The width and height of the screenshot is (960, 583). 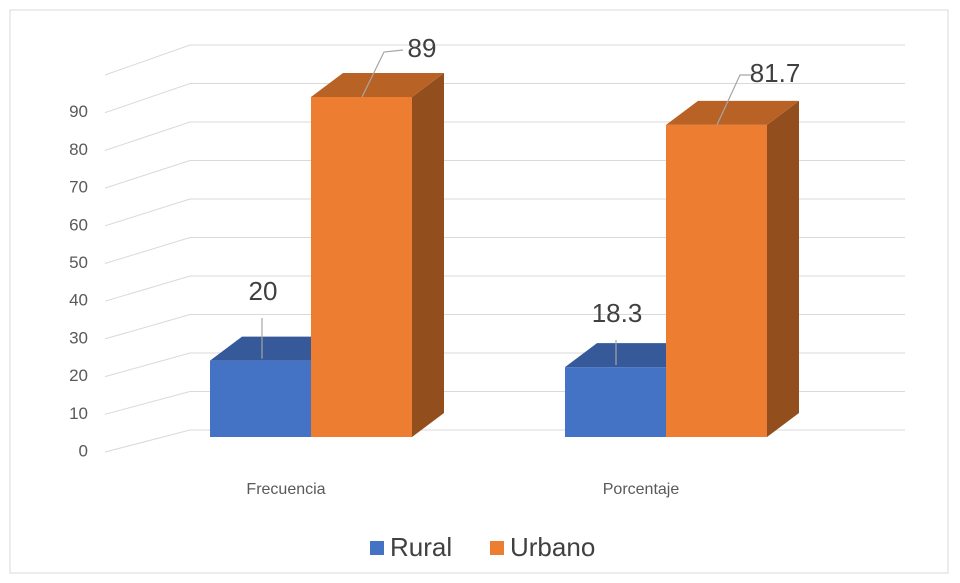 What do you see at coordinates (641, 489) in the screenshot?
I see `x-tick-label: Porcentaje` at bounding box center [641, 489].